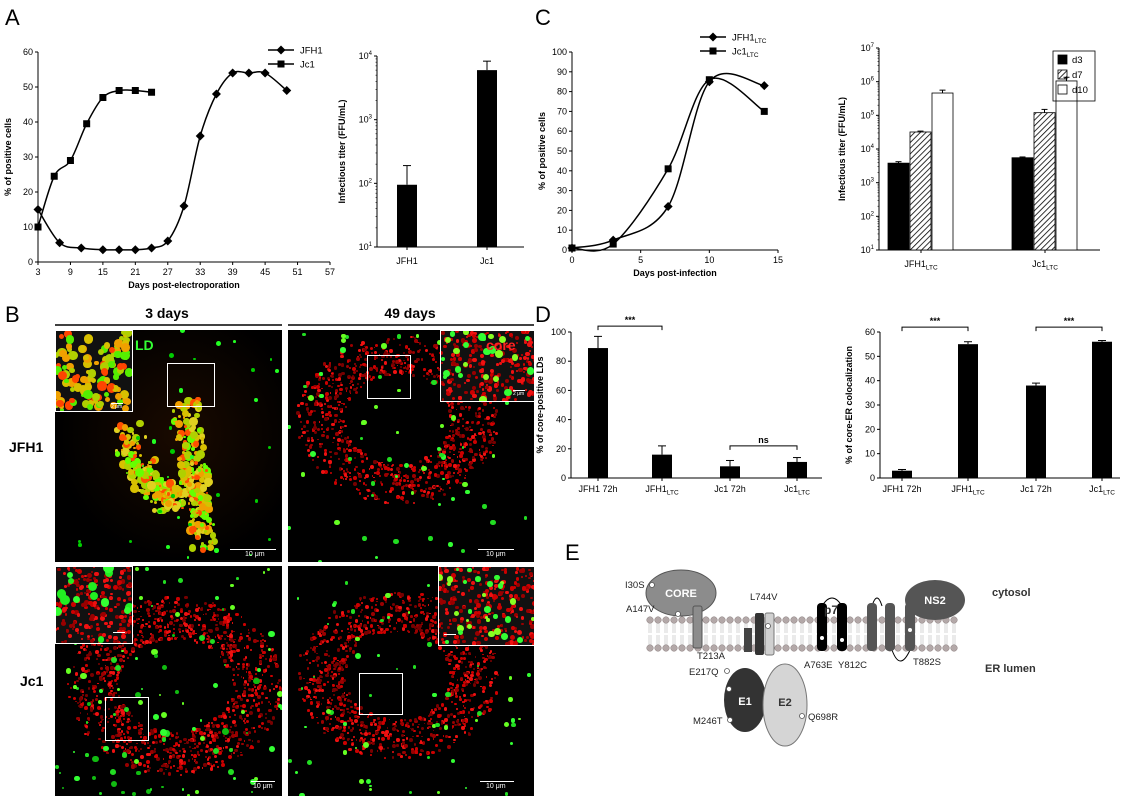  I want to click on x-tick-label: 10, so click(709, 260).